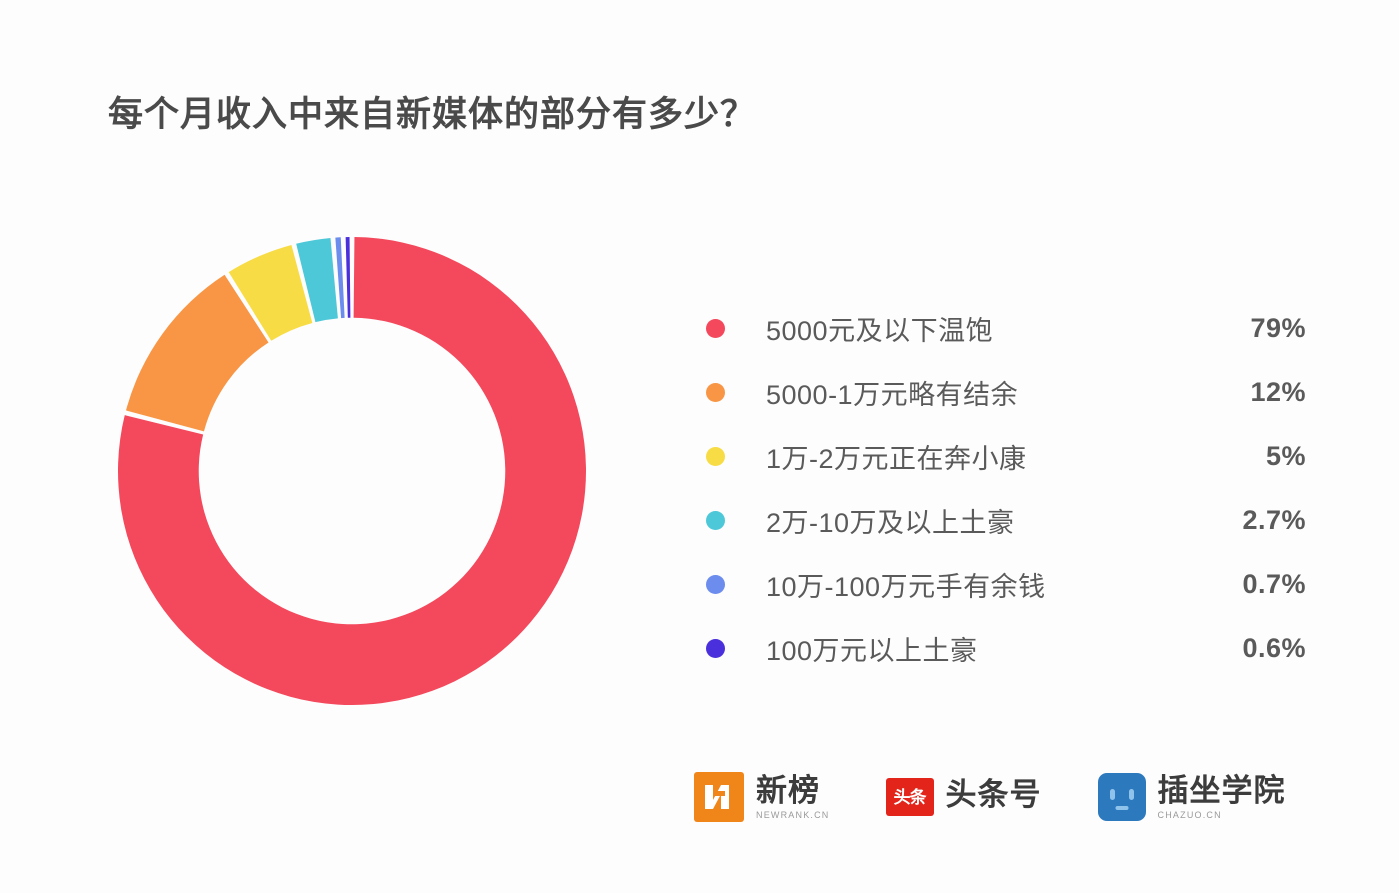 Image resolution: width=1399 pixels, height=893 pixels. I want to click on face-eye-left-icon, so click(1112, 794).